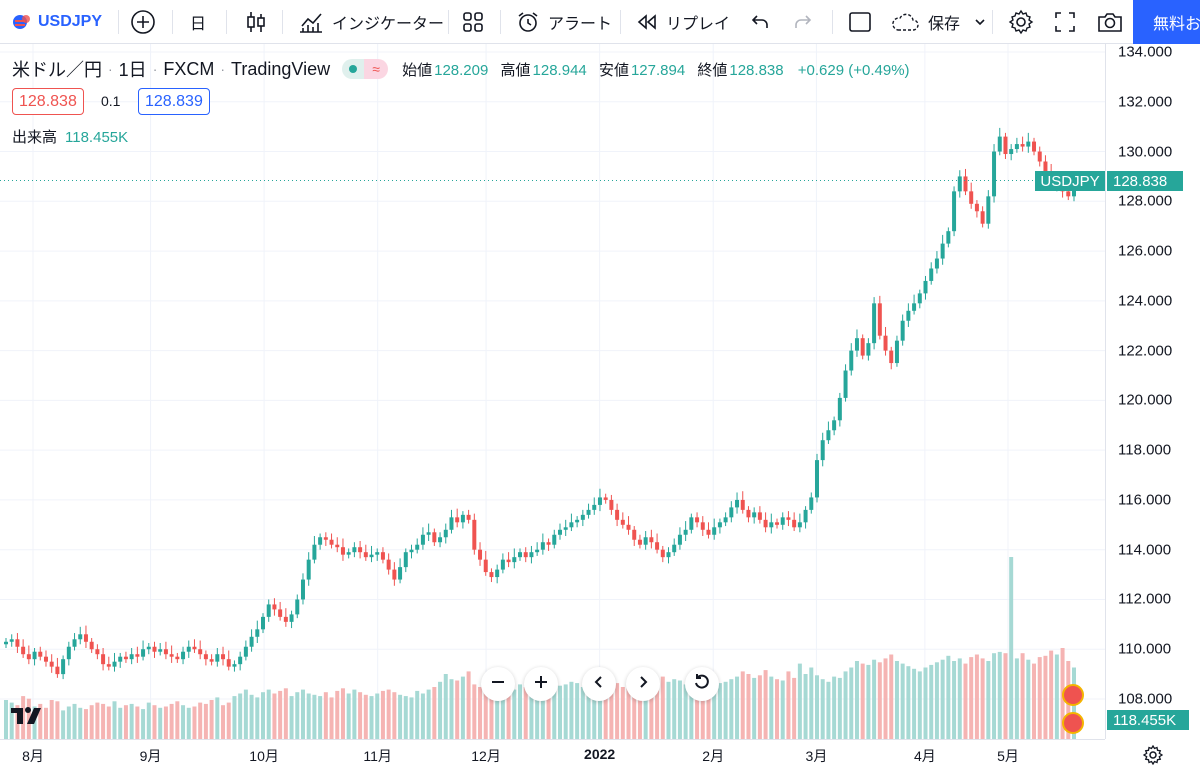  What do you see at coordinates (1073, 695) in the screenshot?
I see `us-event-flag-icon` at bounding box center [1073, 695].